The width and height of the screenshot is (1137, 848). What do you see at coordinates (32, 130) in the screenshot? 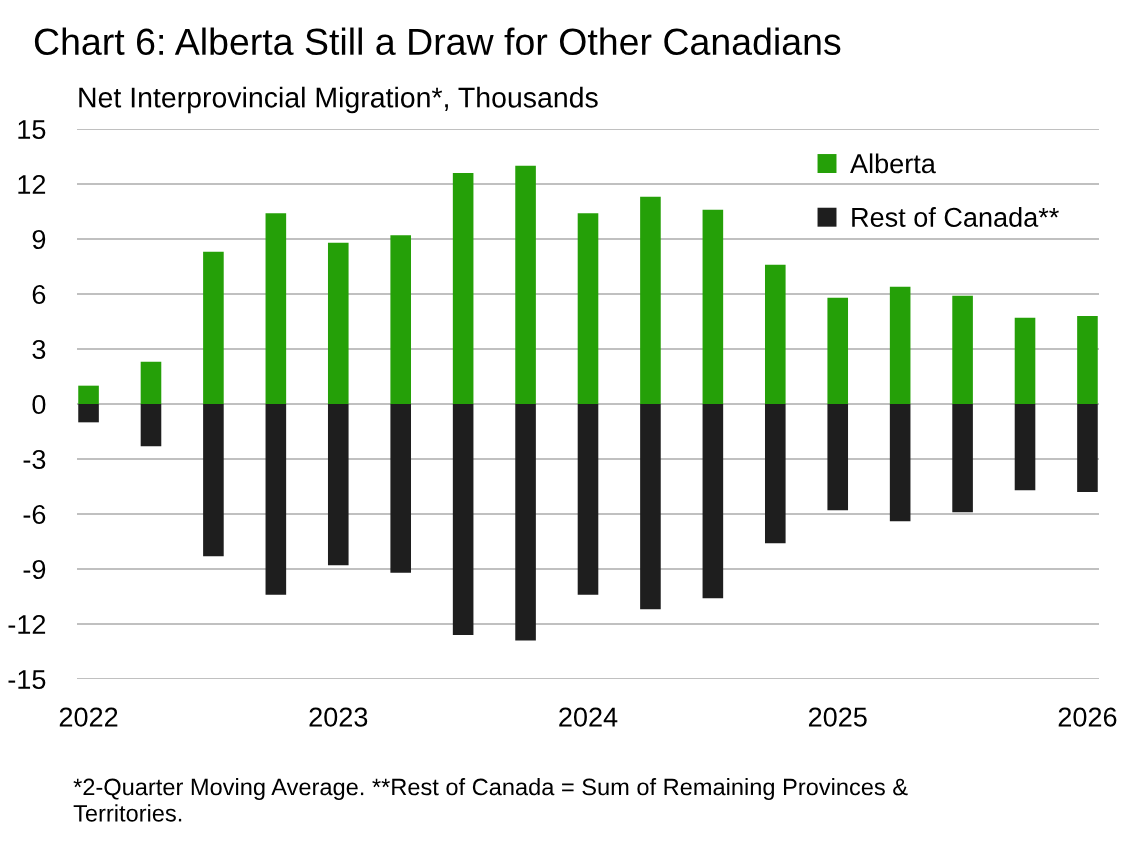
I see `y-tick-label: 15` at bounding box center [32, 130].